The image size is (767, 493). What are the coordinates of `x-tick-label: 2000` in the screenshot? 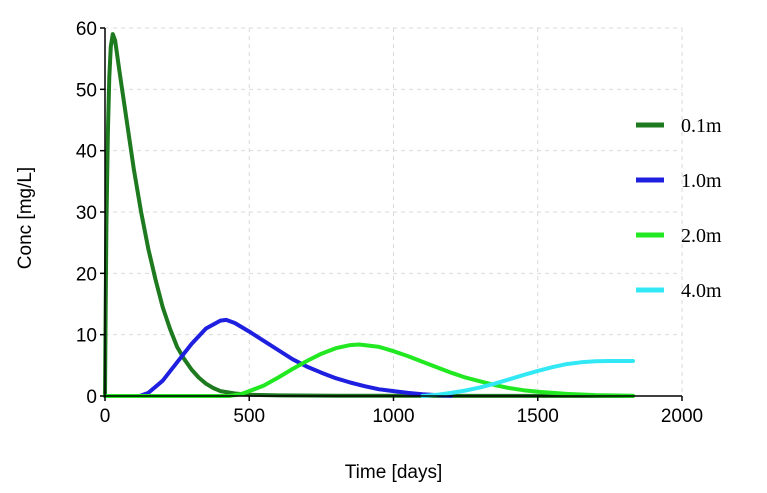 It's located at (682, 416).